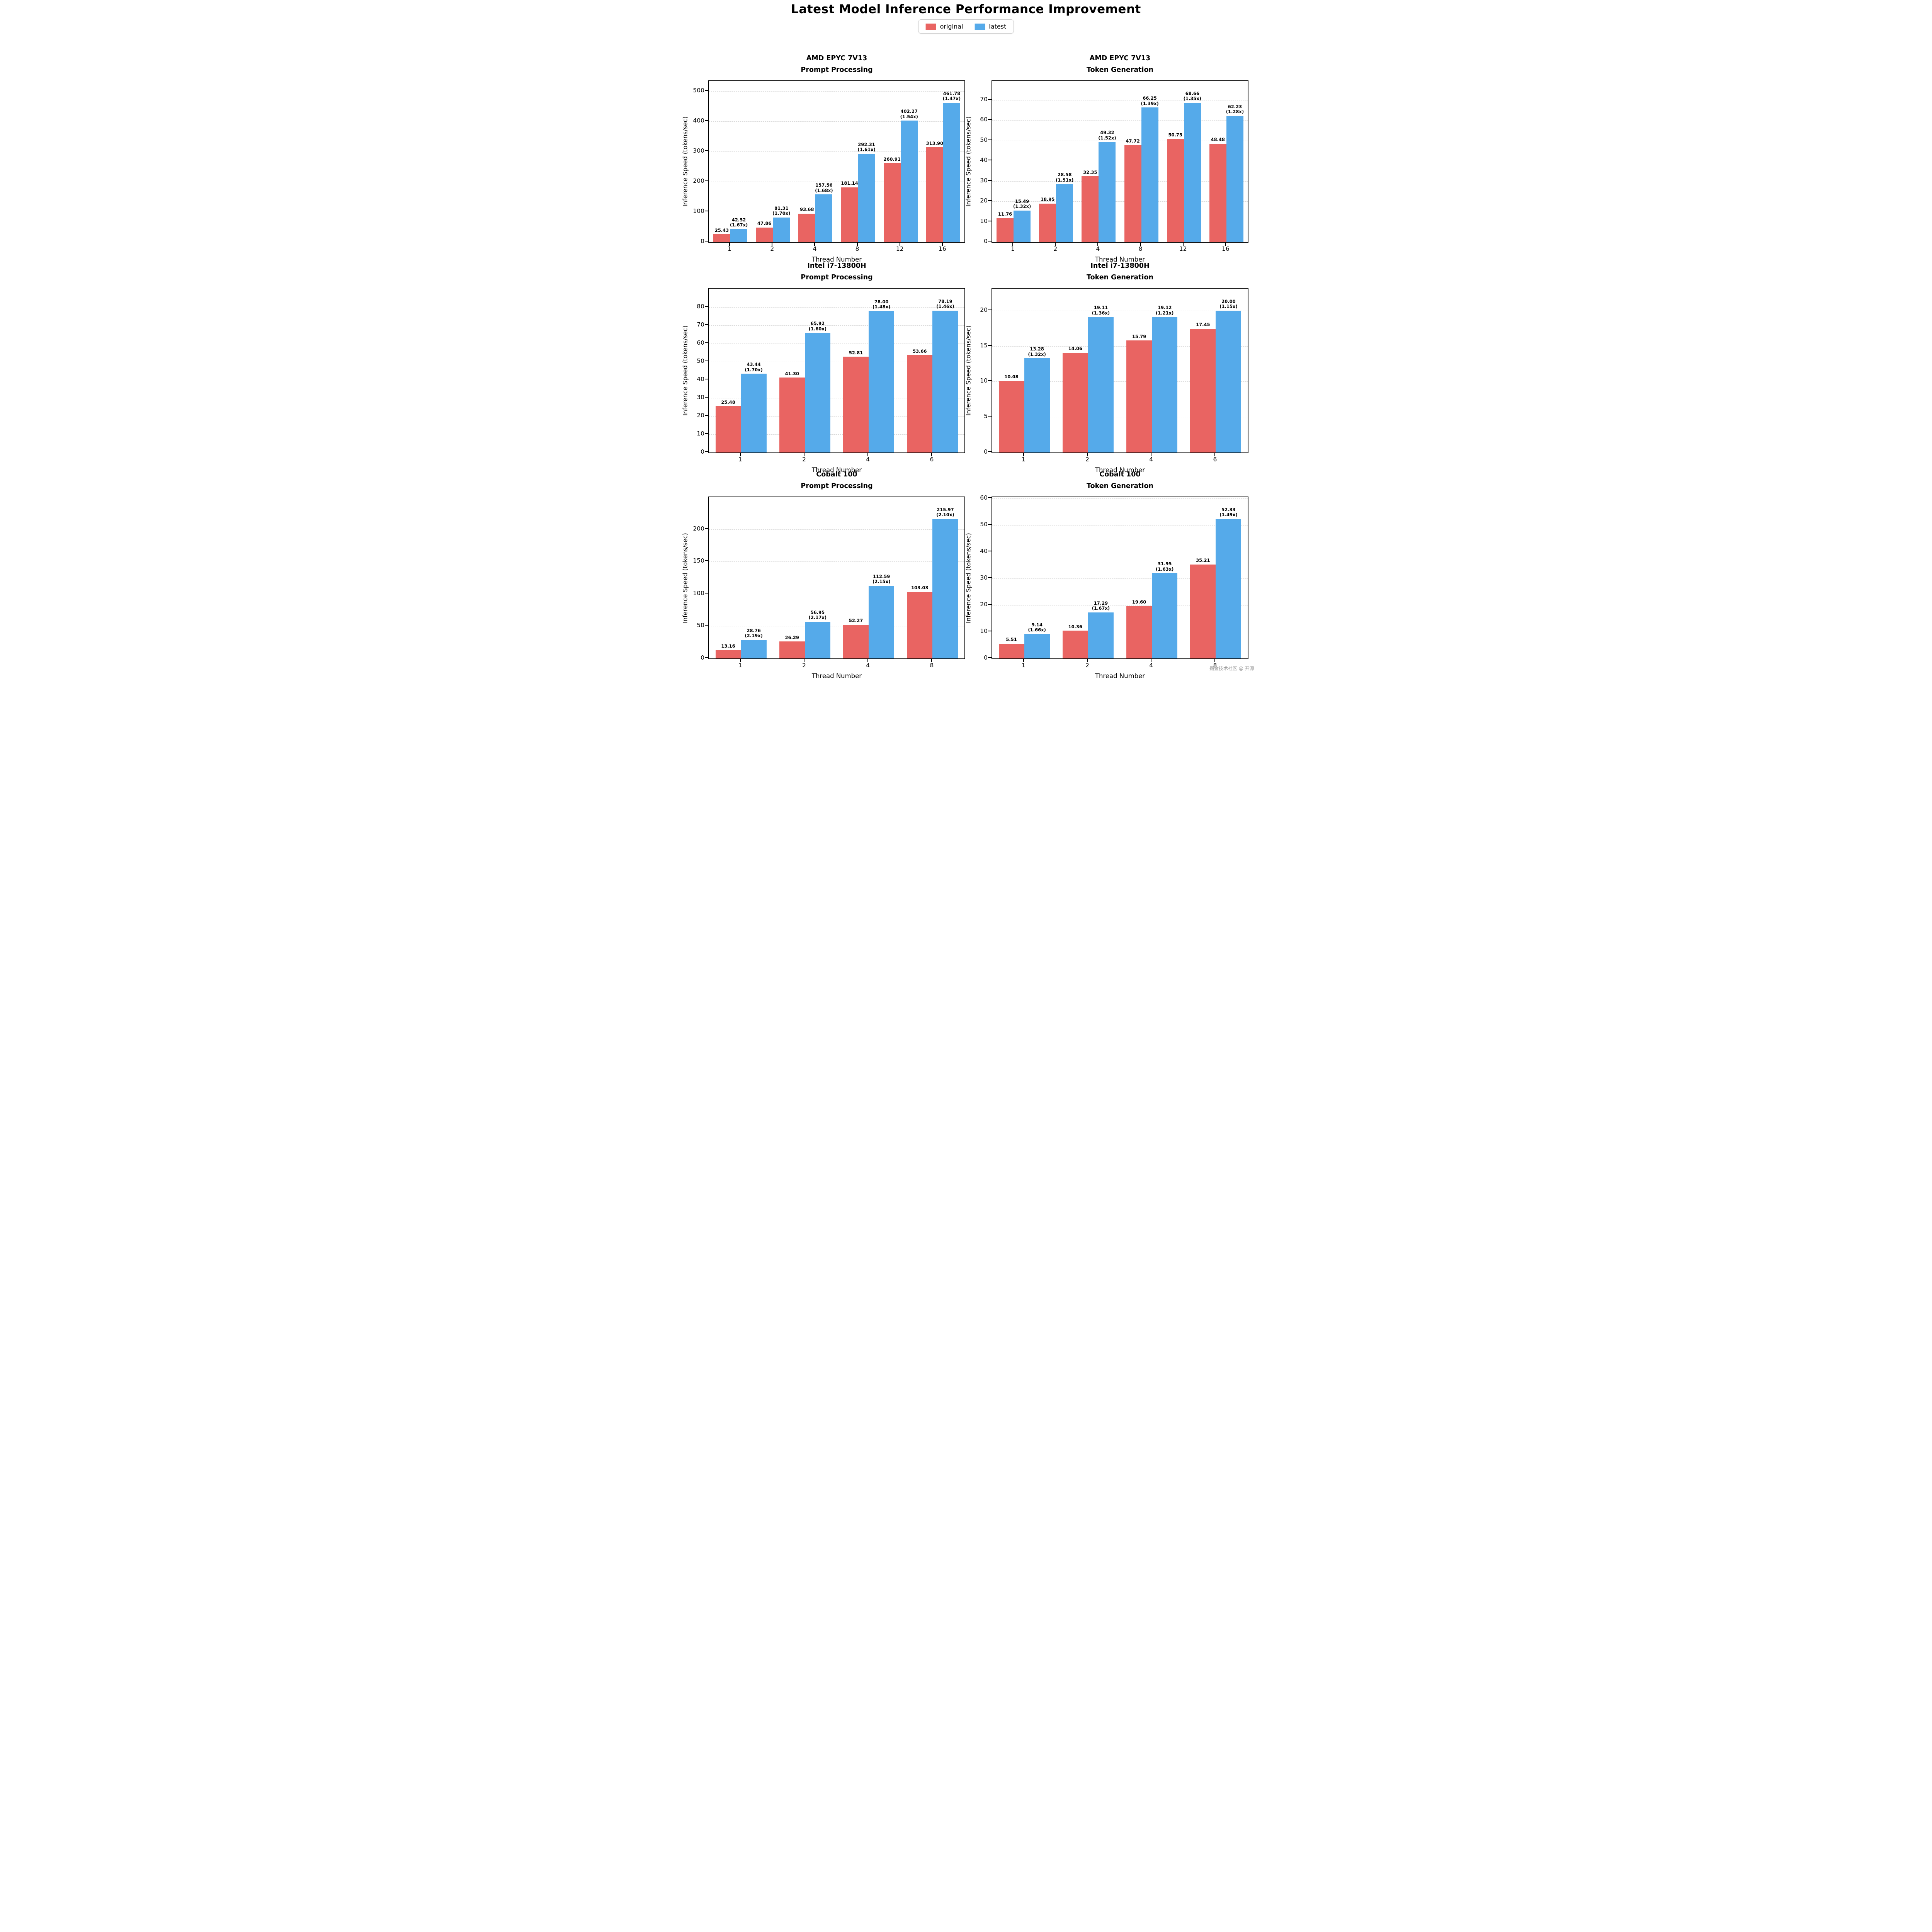  Describe the element at coordinates (866, 144) in the screenshot. I see `bar-value: 292.31` at that location.